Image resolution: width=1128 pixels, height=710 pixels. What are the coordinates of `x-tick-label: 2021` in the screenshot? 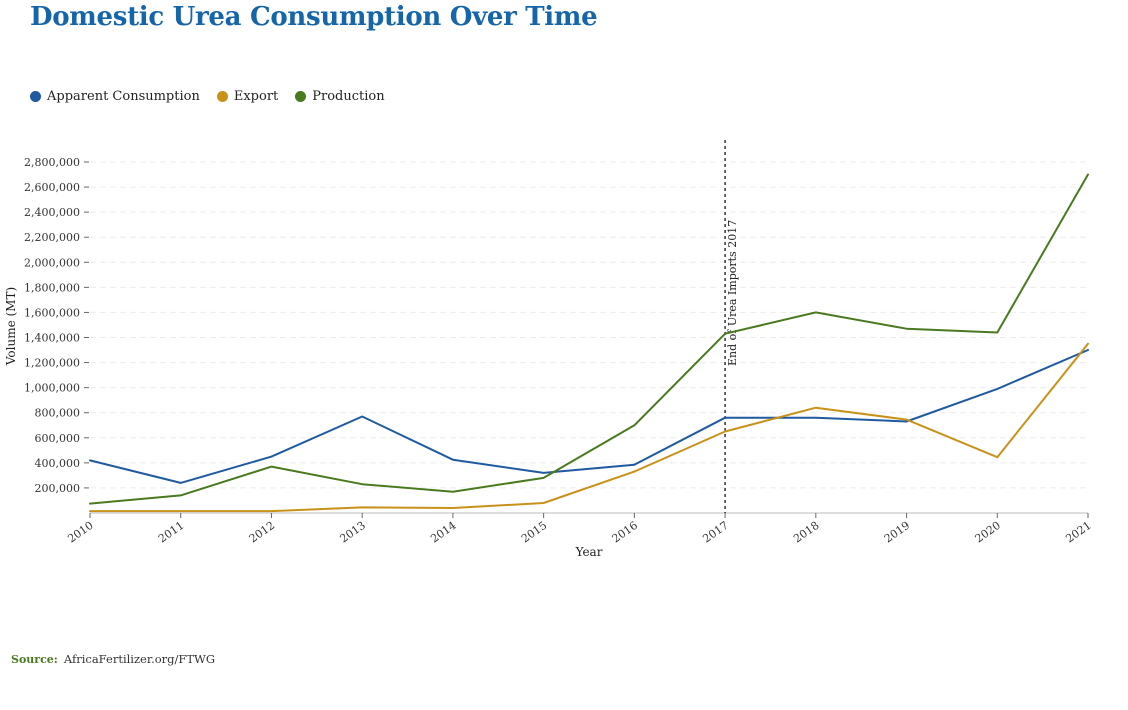 It's located at (1078, 532).